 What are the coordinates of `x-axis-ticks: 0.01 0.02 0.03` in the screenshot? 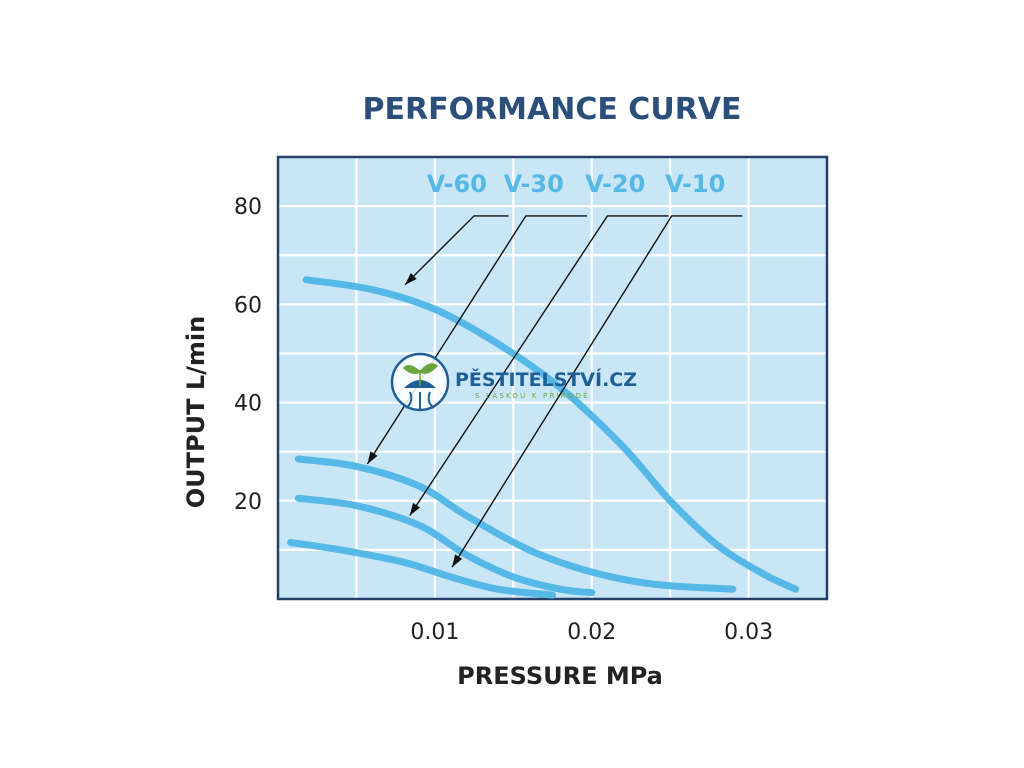 It's located at (591, 632).